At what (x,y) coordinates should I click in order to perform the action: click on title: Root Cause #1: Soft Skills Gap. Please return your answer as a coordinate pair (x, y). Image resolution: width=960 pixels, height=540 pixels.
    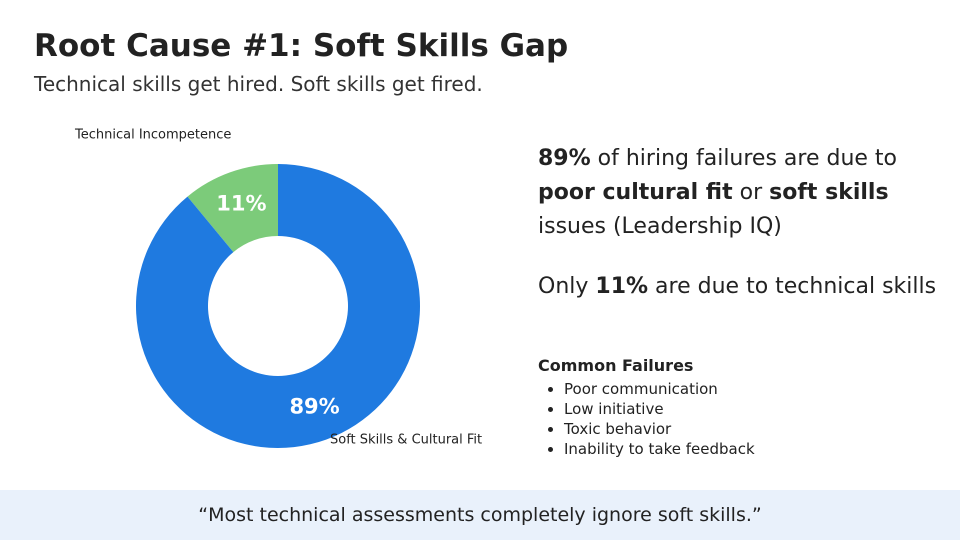
    Looking at the image, I should click on (301, 46).